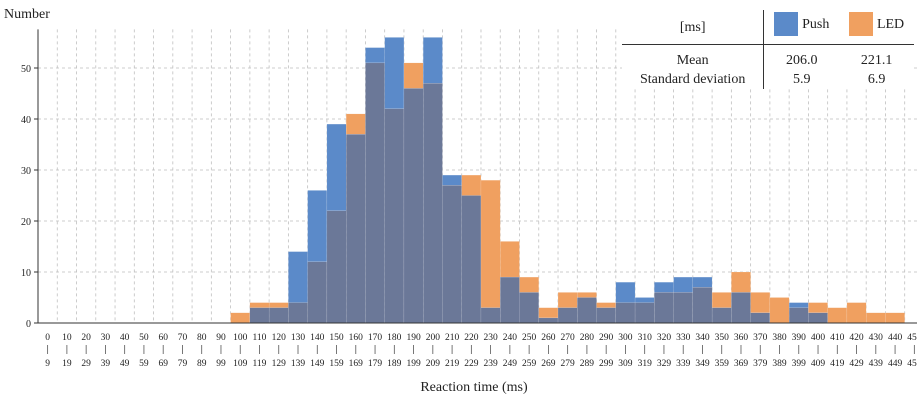 The image size is (917, 399). Describe the element at coordinates (664, 338) in the screenshot. I see `bin-start-label: 320` at that location.